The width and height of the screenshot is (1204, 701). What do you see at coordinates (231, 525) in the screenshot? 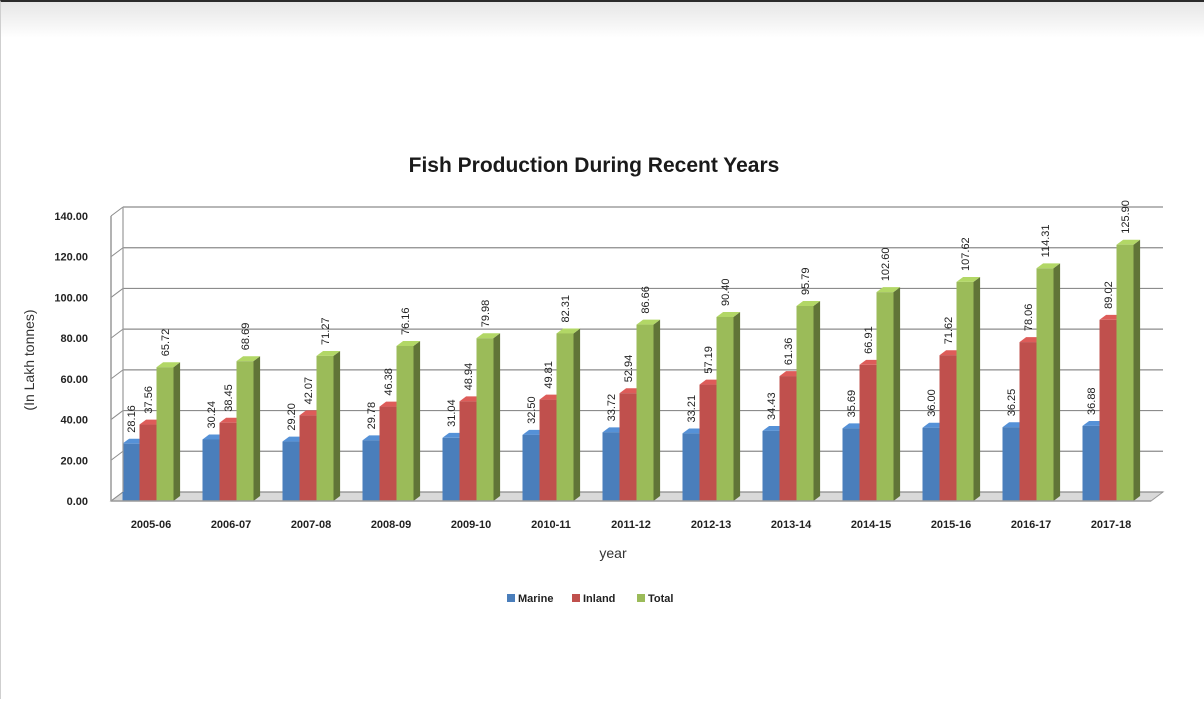
I see `x-tick-label: 2006-07` at bounding box center [231, 525].